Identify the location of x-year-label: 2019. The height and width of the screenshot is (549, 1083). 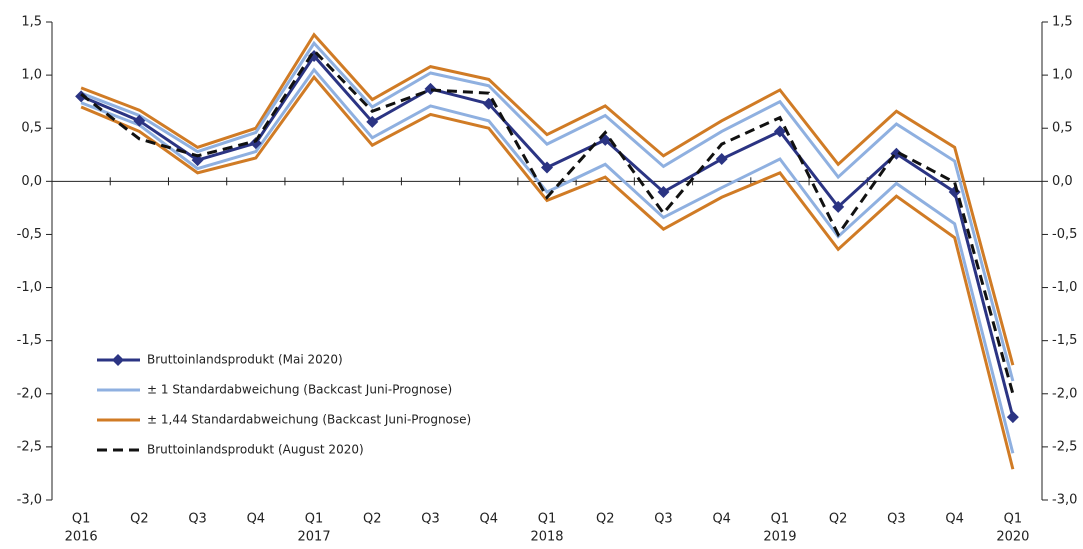
(779, 537).